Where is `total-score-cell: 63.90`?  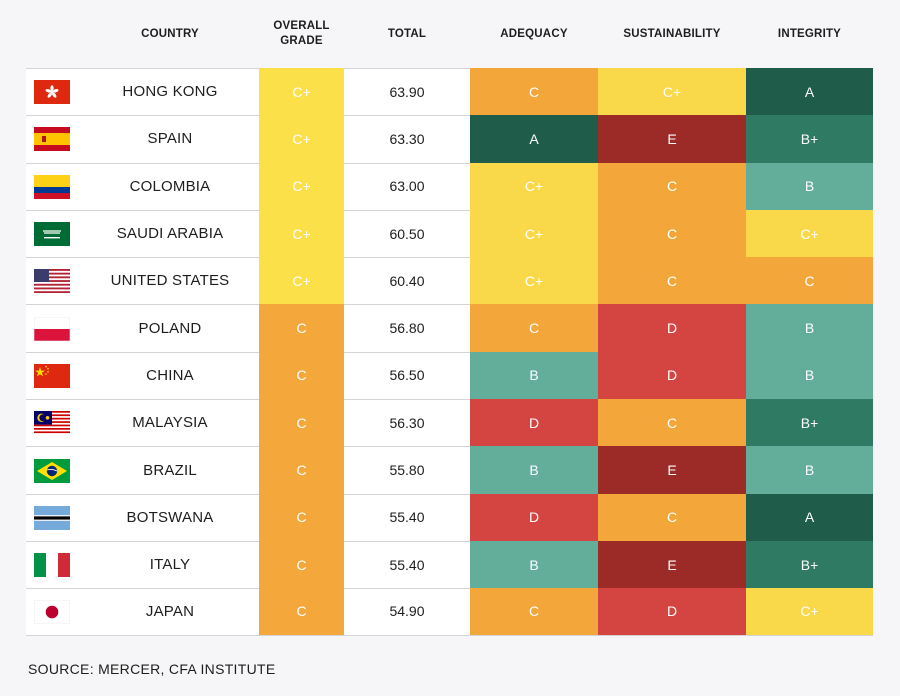
total-score-cell: 63.90 is located at coordinates (407, 91).